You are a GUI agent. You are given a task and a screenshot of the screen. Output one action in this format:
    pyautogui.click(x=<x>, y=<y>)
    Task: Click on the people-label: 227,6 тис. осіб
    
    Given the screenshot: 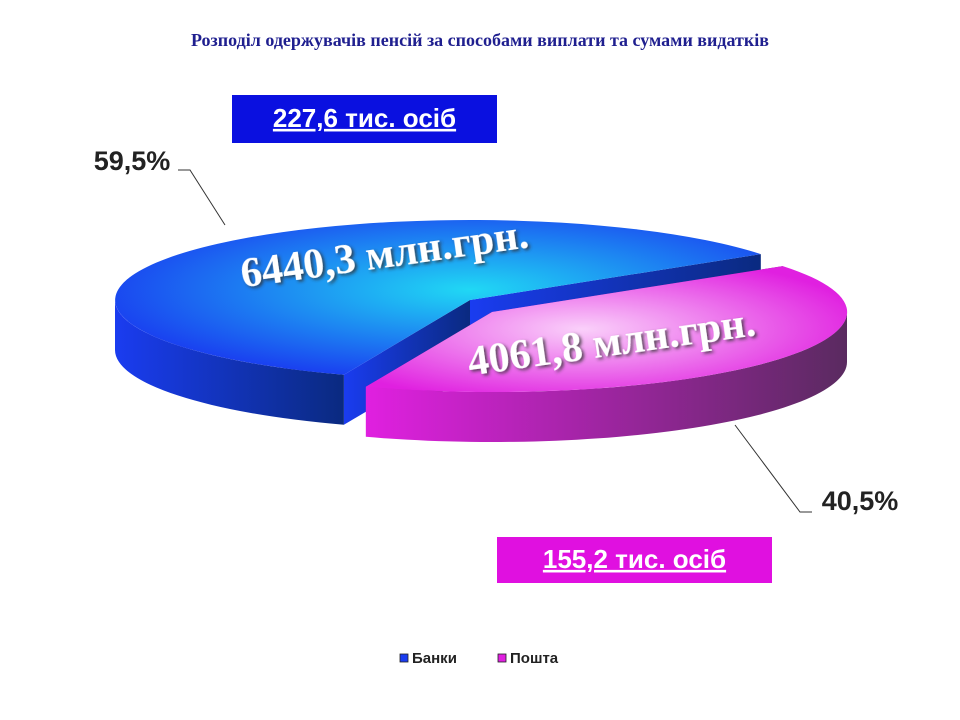 What is the action you would take?
    pyautogui.click(x=364, y=118)
    